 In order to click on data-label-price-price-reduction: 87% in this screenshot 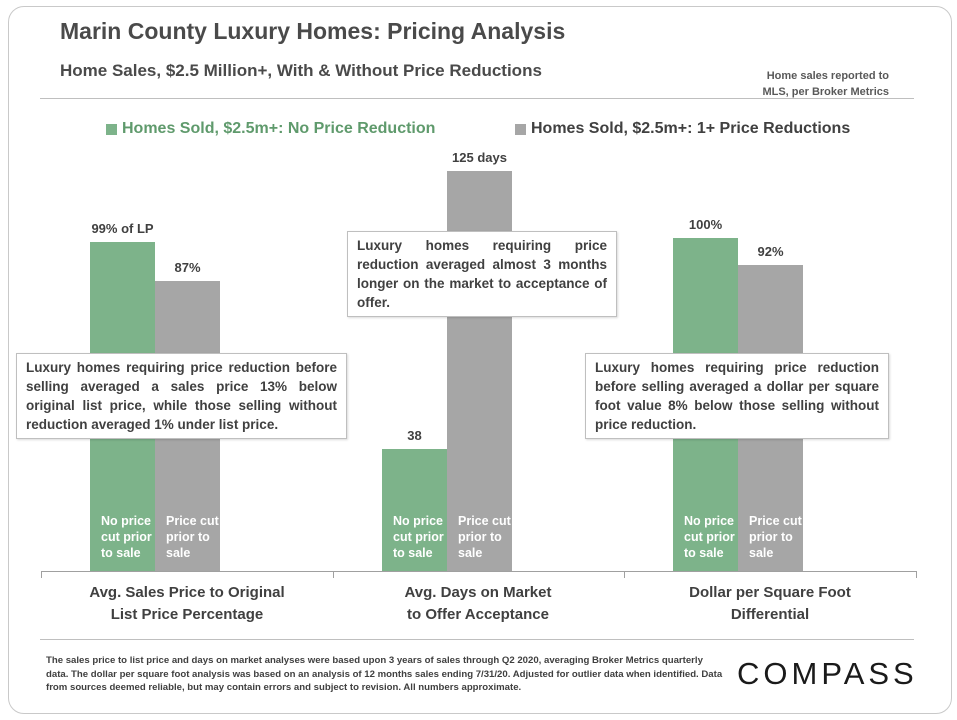, I will do `click(187, 267)`.